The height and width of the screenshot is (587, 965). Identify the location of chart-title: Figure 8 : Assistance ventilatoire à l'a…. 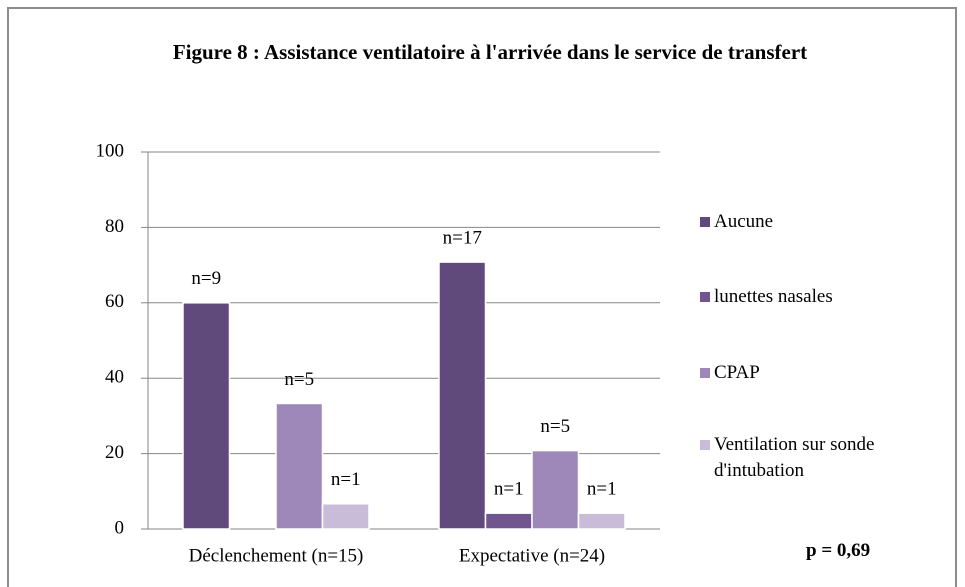
(490, 52).